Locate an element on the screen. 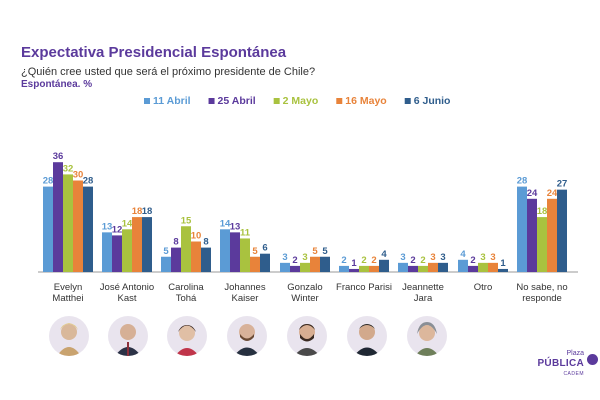 Image resolution: width=600 pixels, height=400 pixels. data-label: 4 is located at coordinates (463, 254).